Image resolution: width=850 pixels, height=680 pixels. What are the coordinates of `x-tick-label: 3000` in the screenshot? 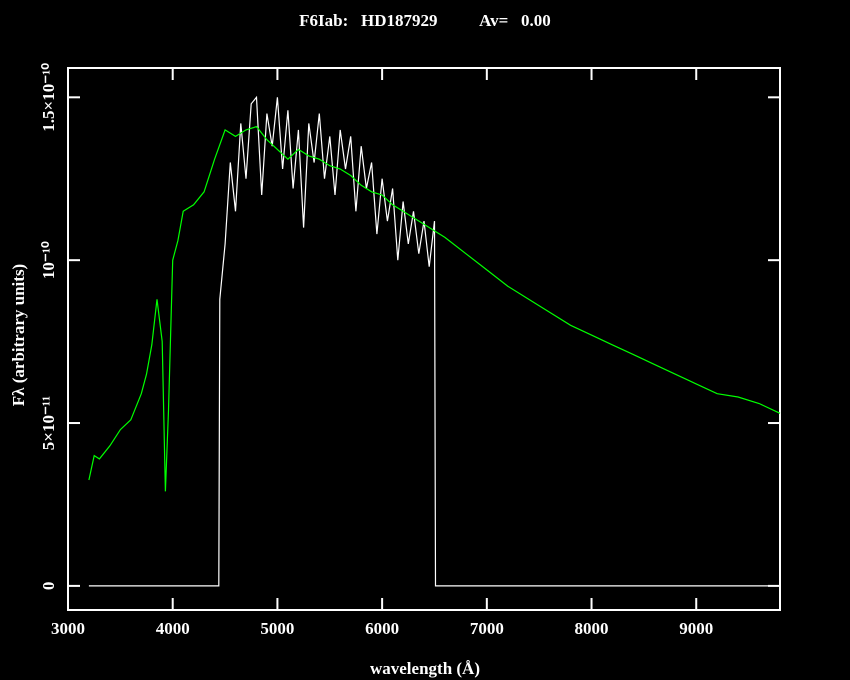 It's located at (68, 628).